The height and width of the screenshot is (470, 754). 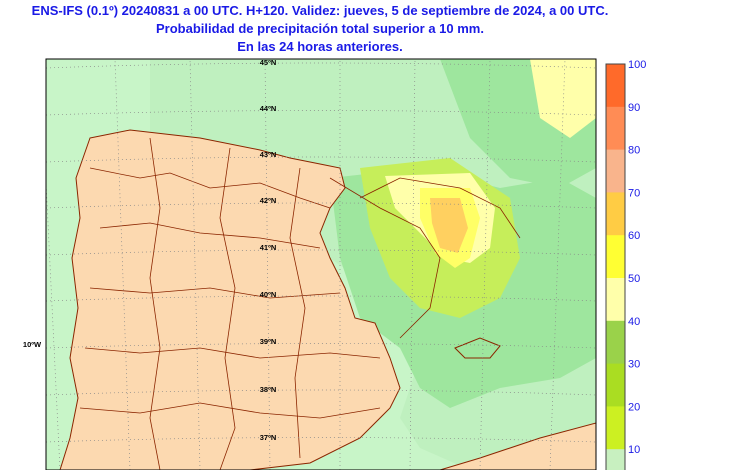 I want to click on balearic-islands, so click(x=477, y=348).